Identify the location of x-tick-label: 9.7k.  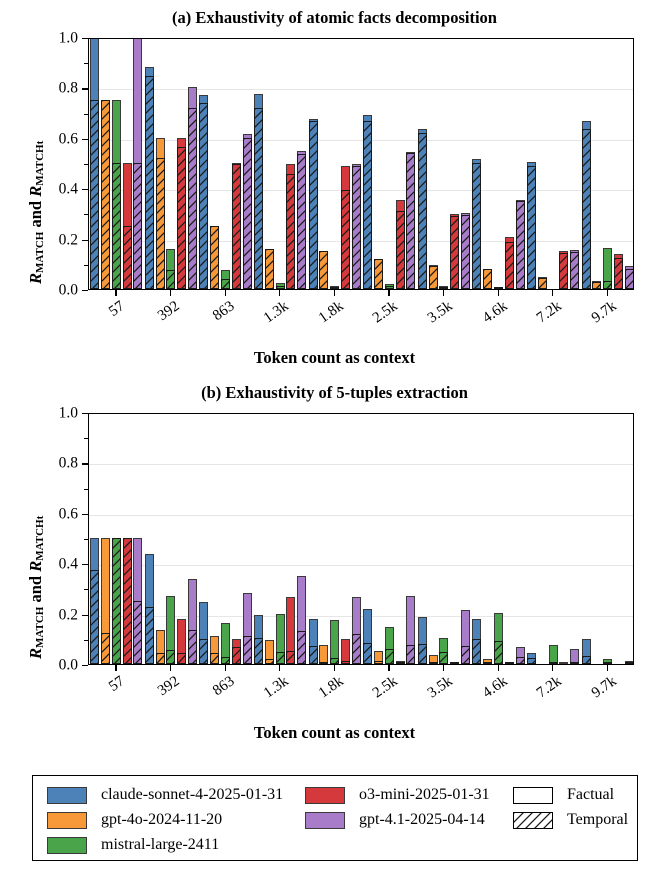
(604, 687).